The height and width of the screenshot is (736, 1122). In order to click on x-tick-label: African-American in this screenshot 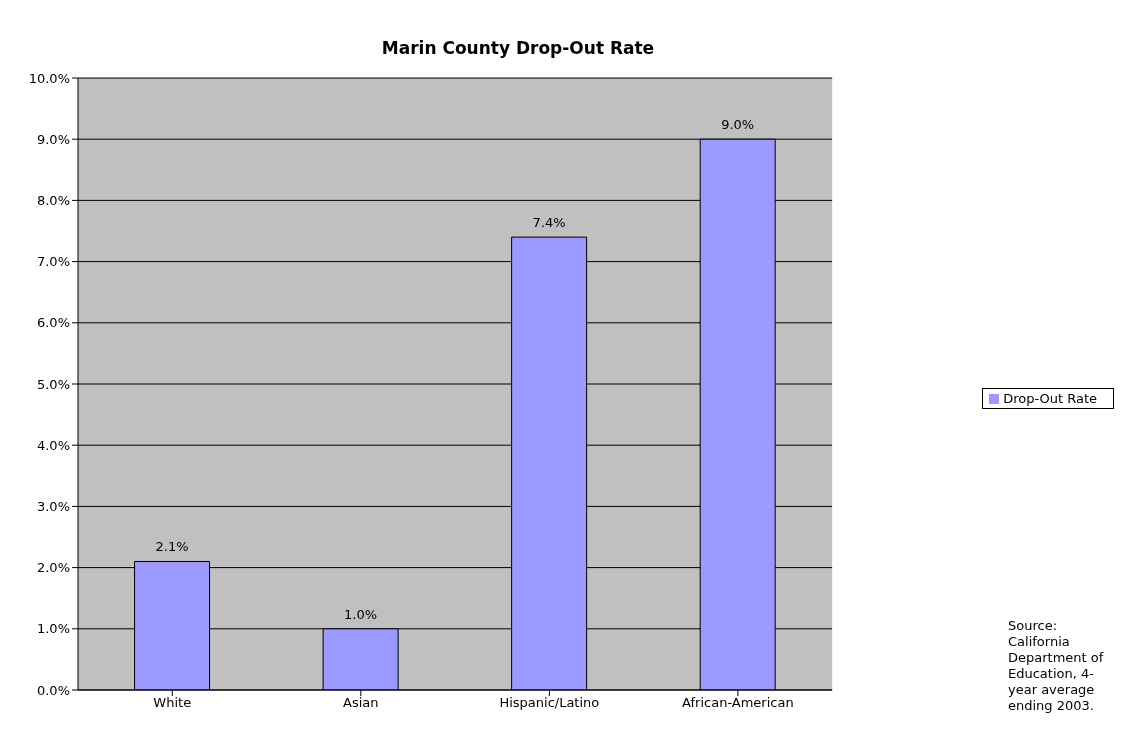, I will do `click(738, 703)`.